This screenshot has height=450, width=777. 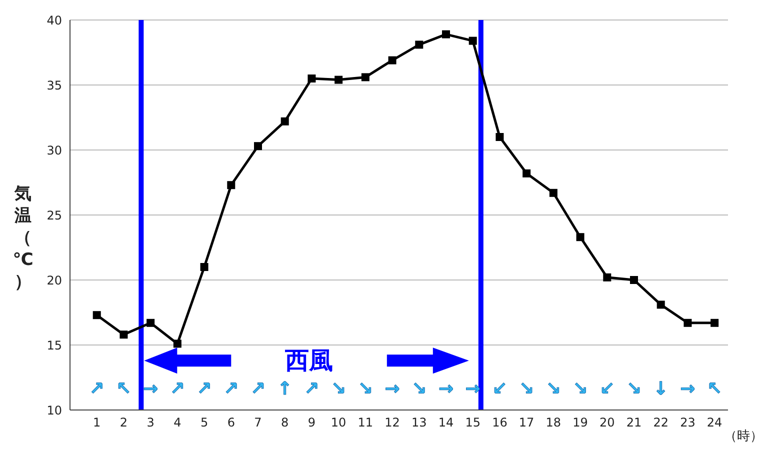 What do you see at coordinates (54, 85) in the screenshot?
I see `y-tick-label: 35` at bounding box center [54, 85].